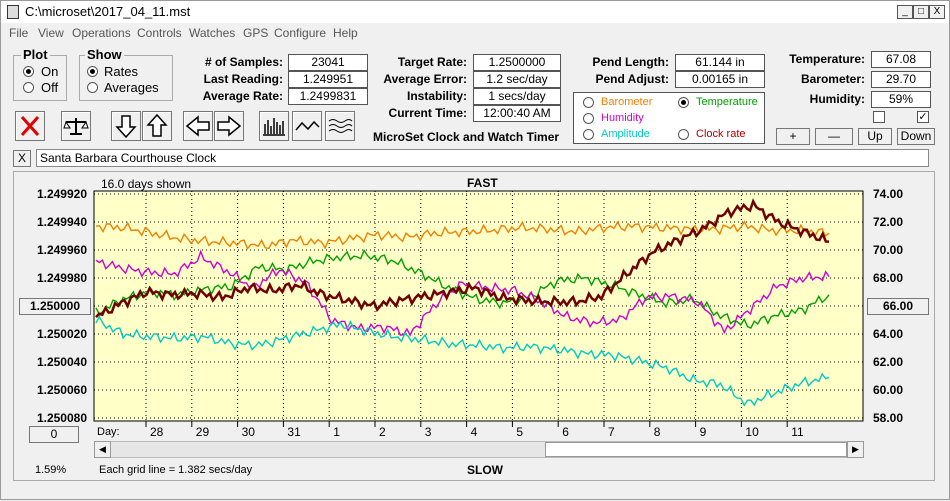  What do you see at coordinates (888, 222) in the screenshot?
I see `y-right-tick-label: 72.00` at bounding box center [888, 222].